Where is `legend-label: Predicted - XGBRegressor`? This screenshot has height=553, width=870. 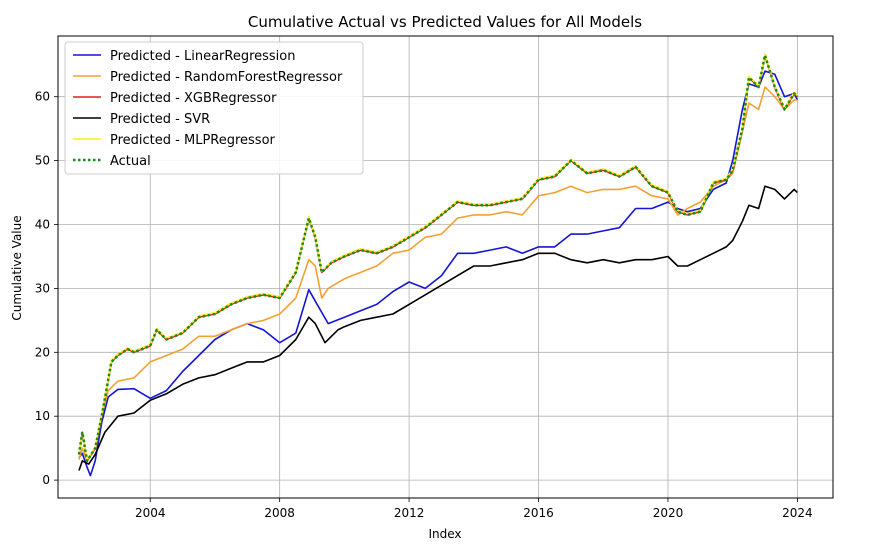 legend-label: Predicted - XGBRegressor is located at coordinates (193, 98).